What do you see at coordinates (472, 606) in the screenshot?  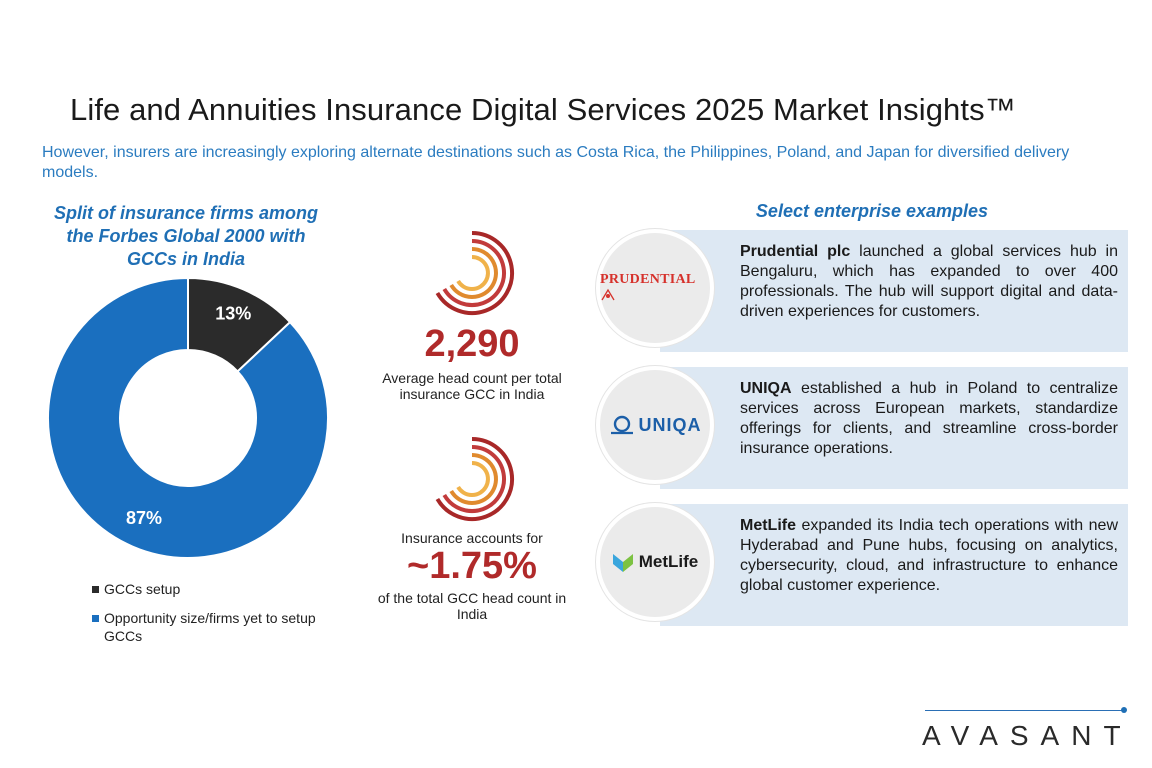 I see `stat-share-caption: of the total GCC head count in India` at bounding box center [472, 606].